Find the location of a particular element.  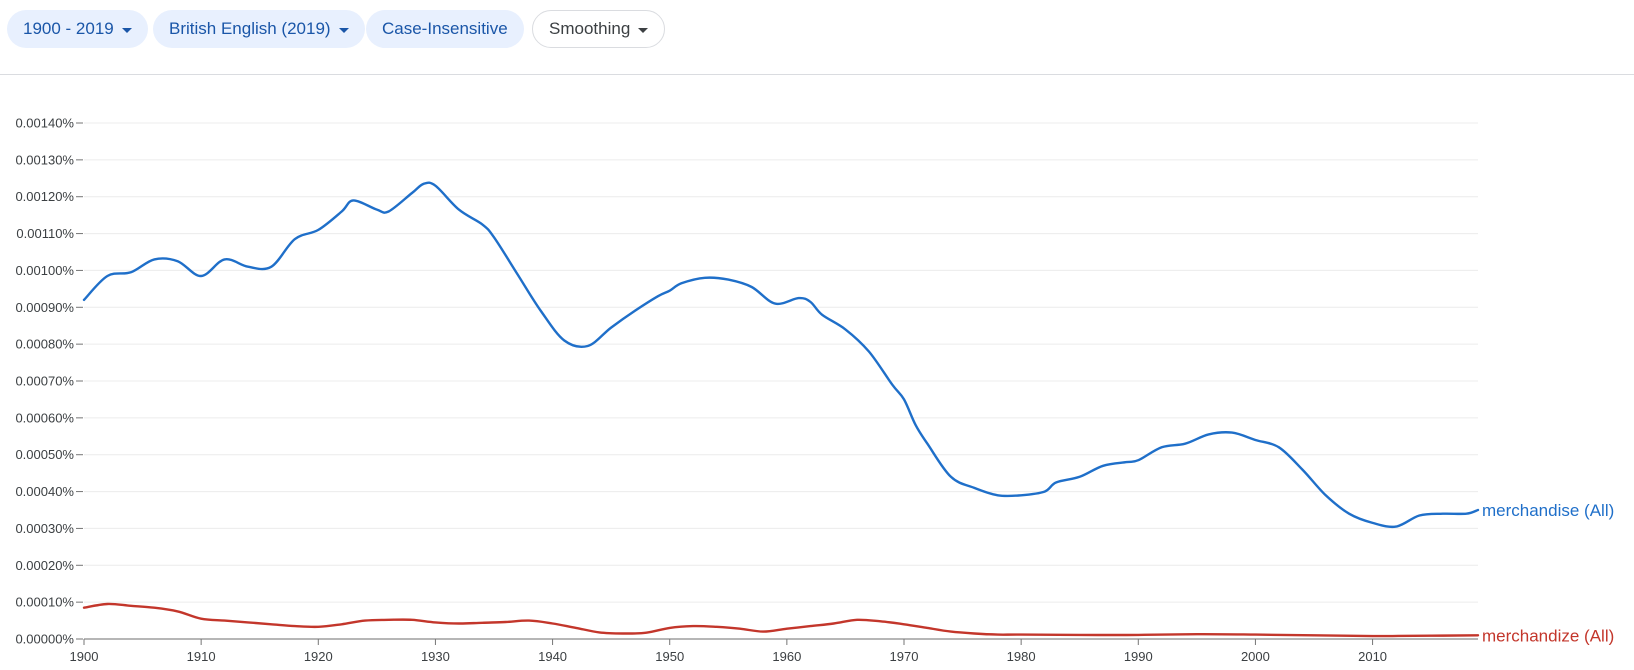

x-tick-label: 1910 is located at coordinates (201, 656).